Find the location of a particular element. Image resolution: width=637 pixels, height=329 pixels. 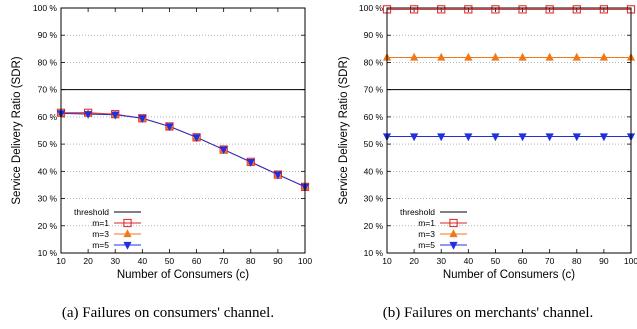

series-group is located at coordinates (183, 150).